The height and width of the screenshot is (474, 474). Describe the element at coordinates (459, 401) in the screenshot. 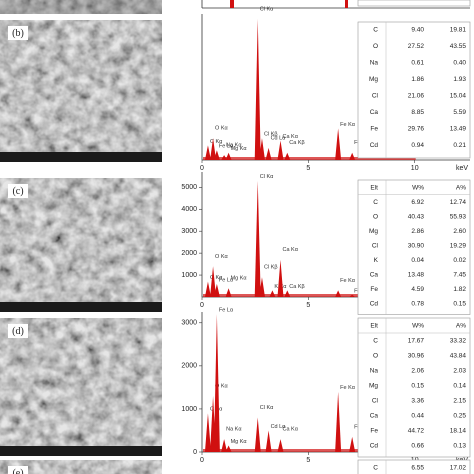

I see `table-cell: 2.15` at that location.